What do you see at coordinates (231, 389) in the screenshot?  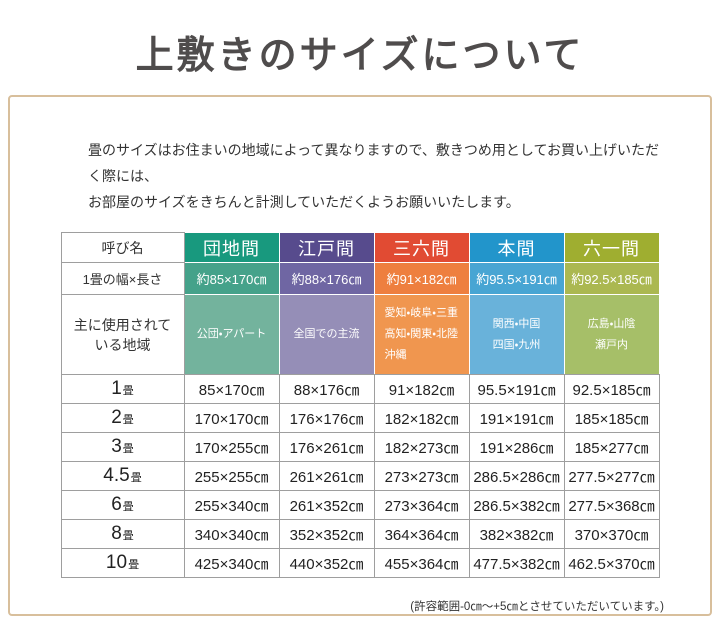 I see `size-value-cell: 85×170㎝` at bounding box center [231, 389].